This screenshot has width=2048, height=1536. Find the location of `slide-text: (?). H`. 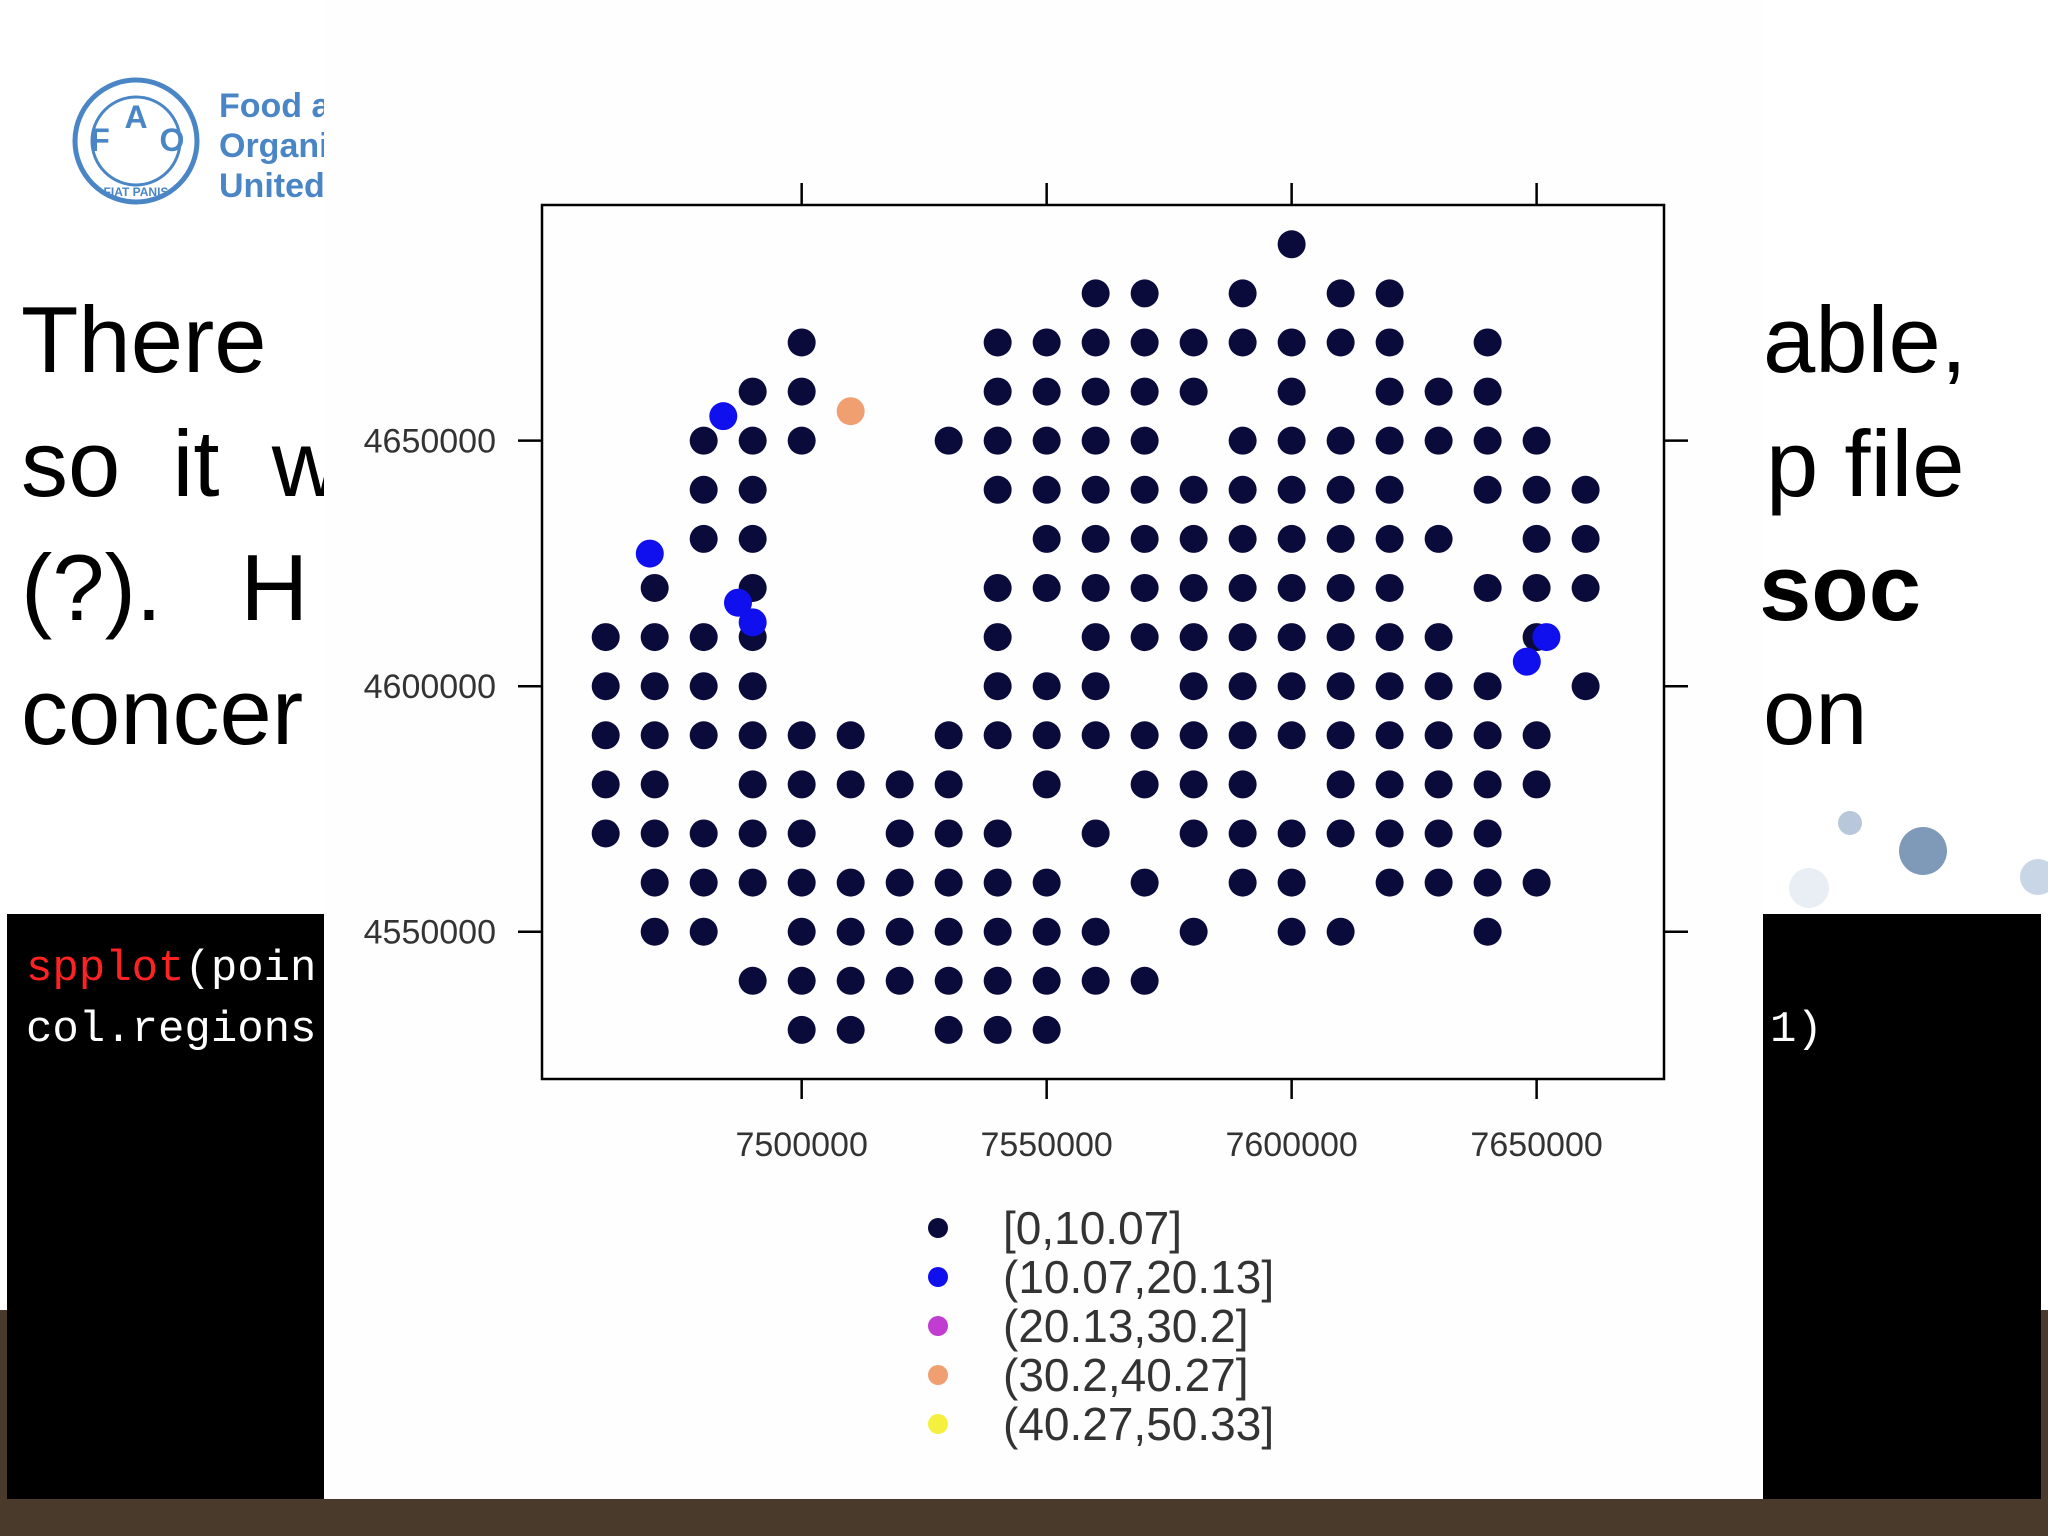

slide-text: (?). H is located at coordinates (164, 587).